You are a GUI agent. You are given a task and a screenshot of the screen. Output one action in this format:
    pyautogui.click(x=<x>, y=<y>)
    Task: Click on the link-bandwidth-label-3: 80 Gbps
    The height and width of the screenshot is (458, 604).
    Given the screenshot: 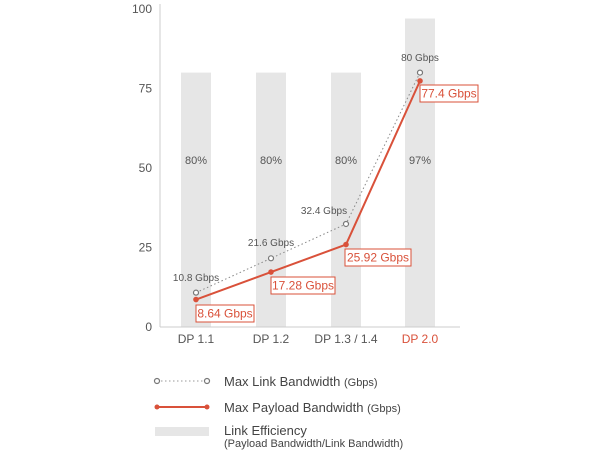 What is the action you would take?
    pyautogui.click(x=420, y=58)
    